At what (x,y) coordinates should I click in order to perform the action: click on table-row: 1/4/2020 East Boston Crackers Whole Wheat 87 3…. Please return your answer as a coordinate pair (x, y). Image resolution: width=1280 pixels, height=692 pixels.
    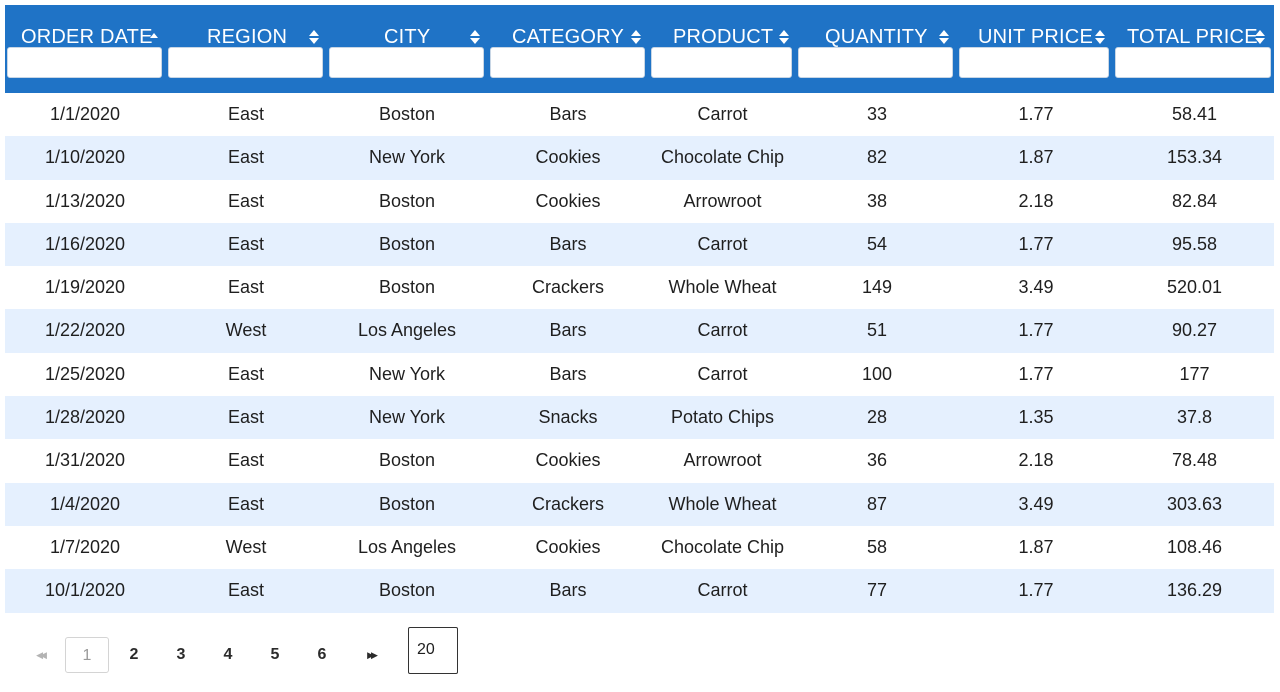
    Looking at the image, I should click on (639, 504).